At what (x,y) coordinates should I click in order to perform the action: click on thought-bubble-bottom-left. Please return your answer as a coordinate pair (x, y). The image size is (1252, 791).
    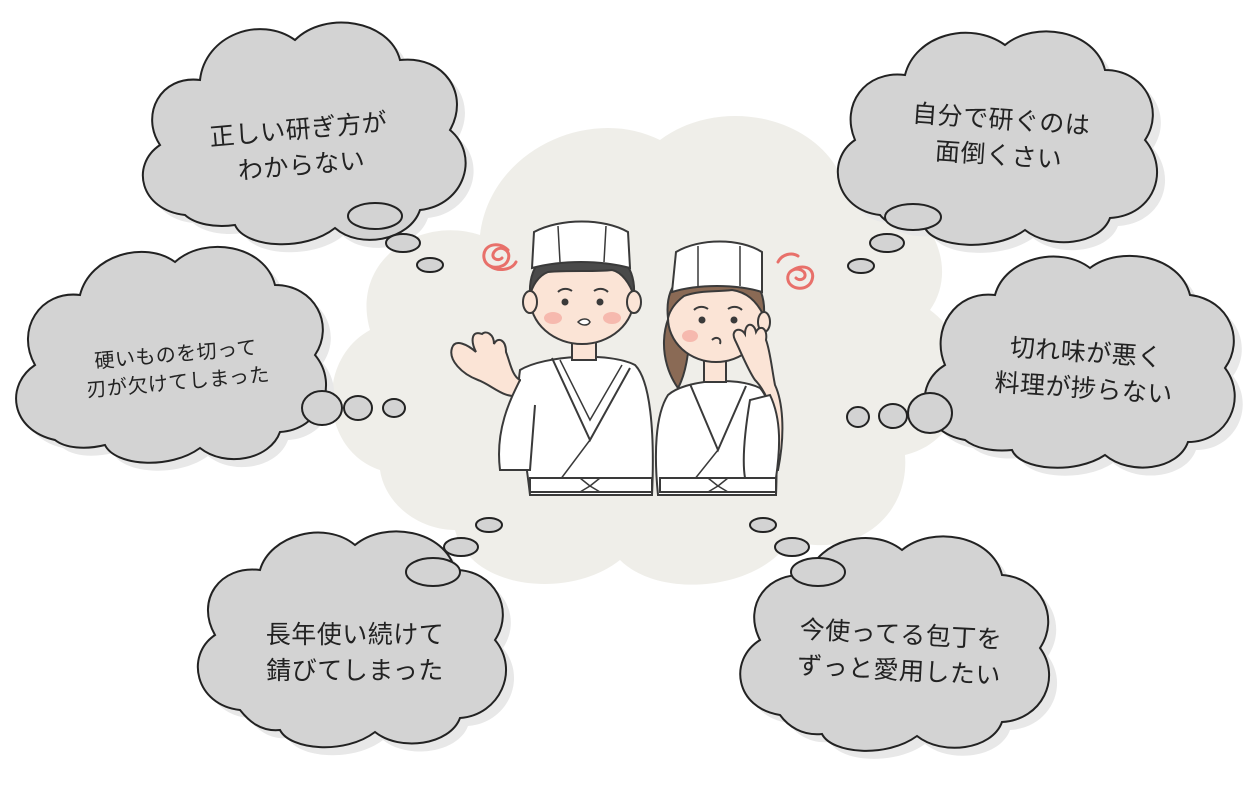
    Looking at the image, I should click on (355, 636).